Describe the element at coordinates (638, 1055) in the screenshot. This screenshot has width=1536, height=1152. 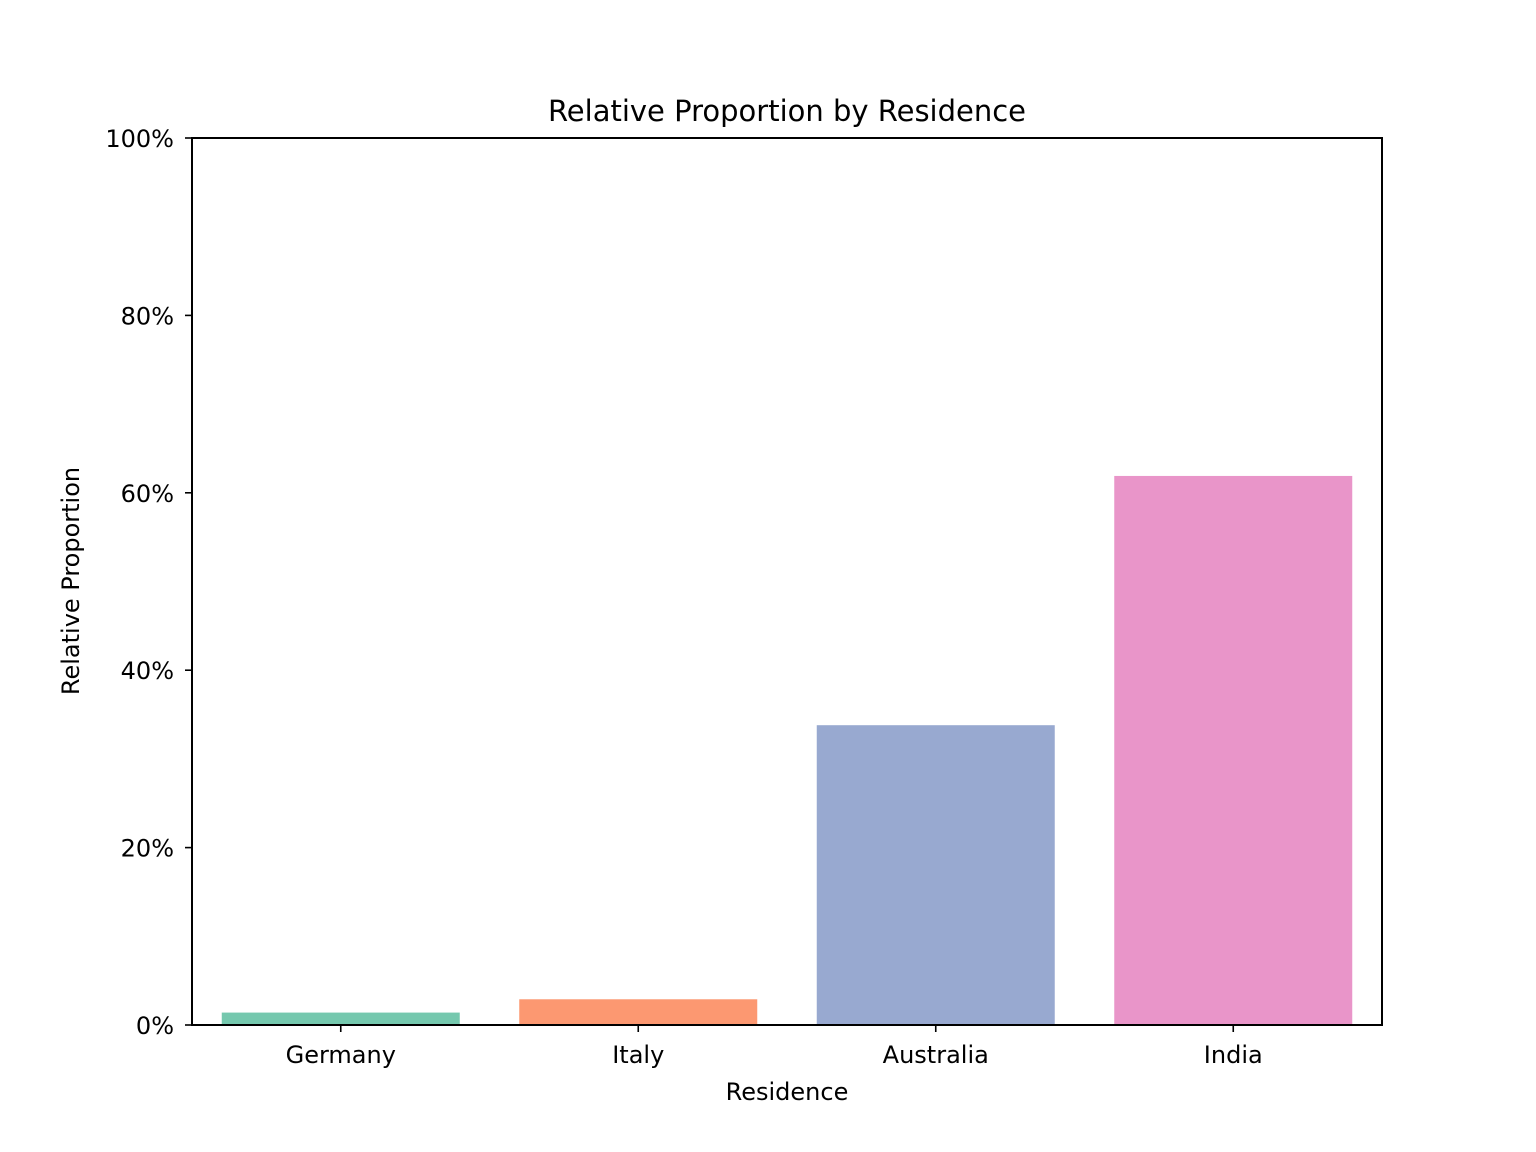
I see `x-tick-label: Italy` at that location.